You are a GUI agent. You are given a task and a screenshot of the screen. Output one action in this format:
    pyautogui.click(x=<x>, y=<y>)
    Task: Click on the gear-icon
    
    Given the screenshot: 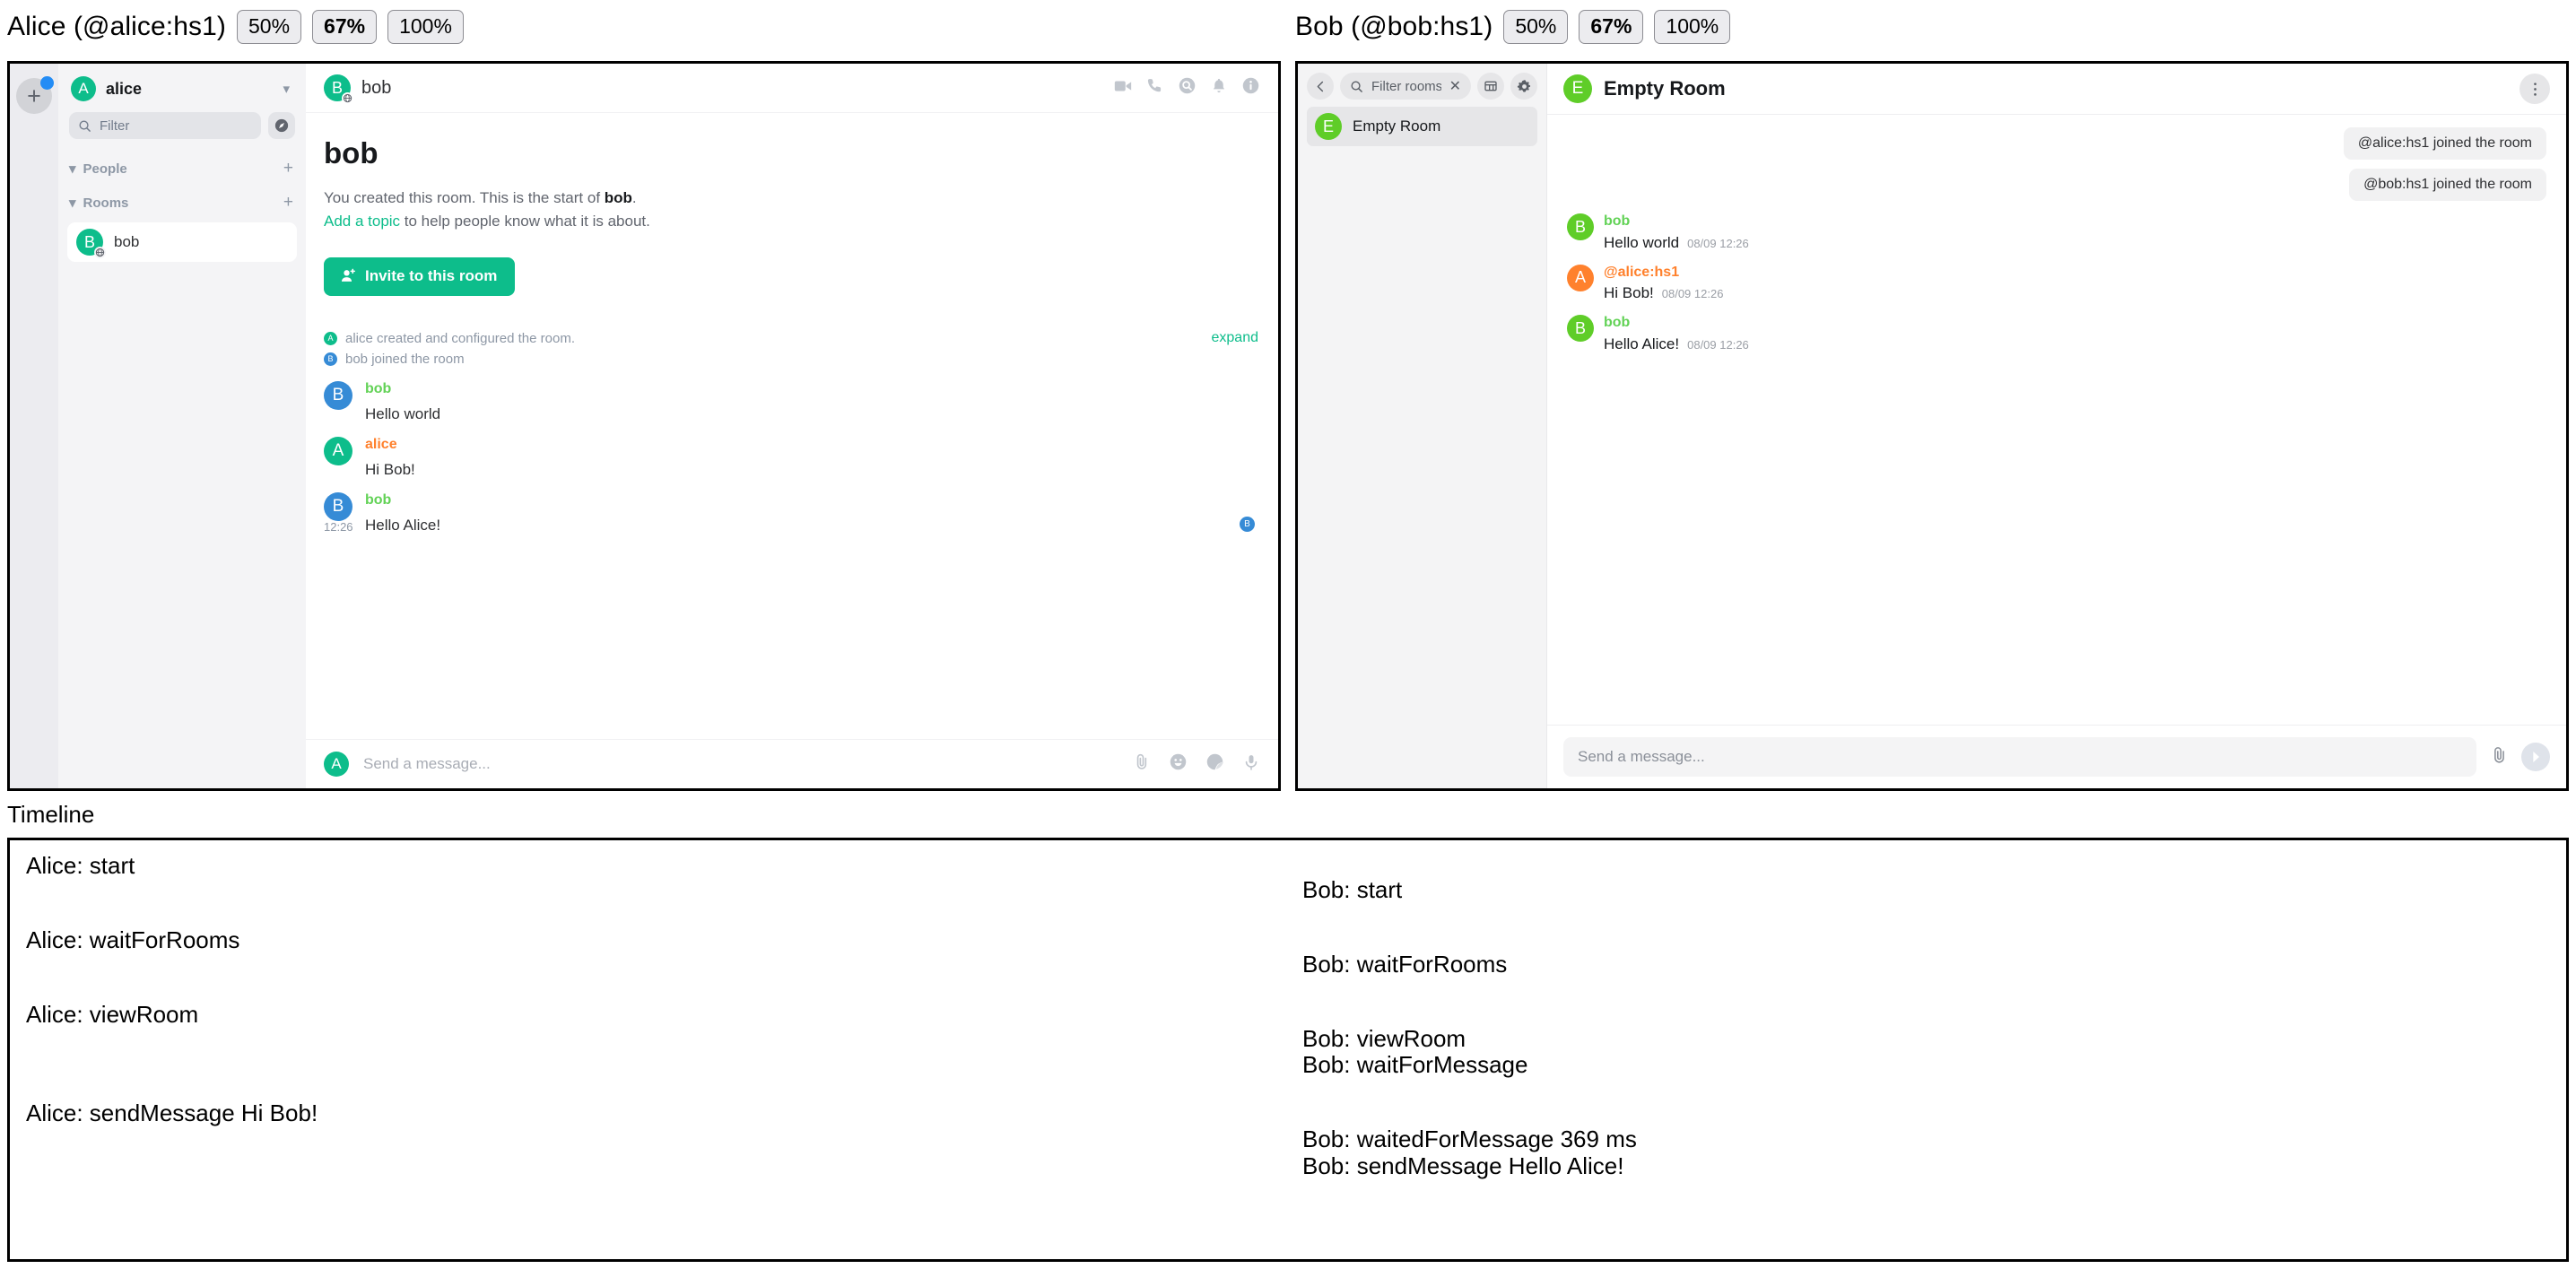 What is the action you would take?
    pyautogui.click(x=1523, y=85)
    